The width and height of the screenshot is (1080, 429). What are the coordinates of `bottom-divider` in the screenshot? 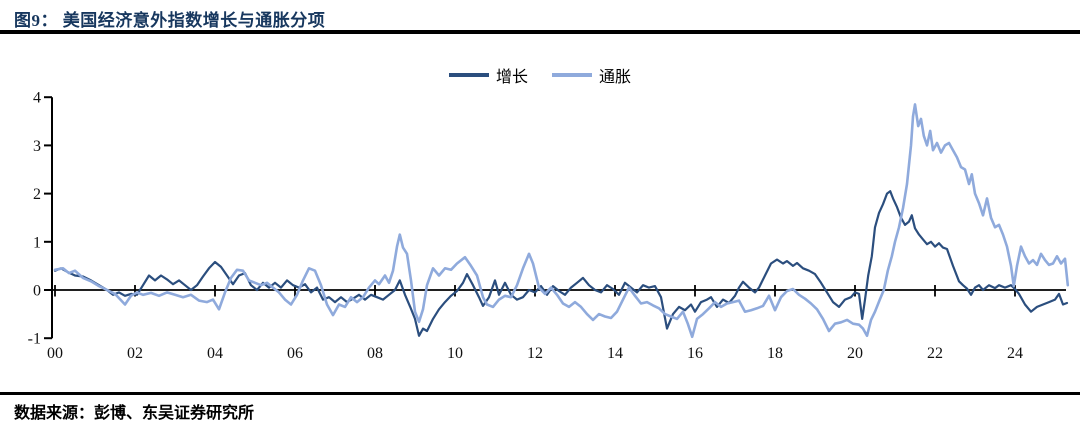 It's located at (540, 393).